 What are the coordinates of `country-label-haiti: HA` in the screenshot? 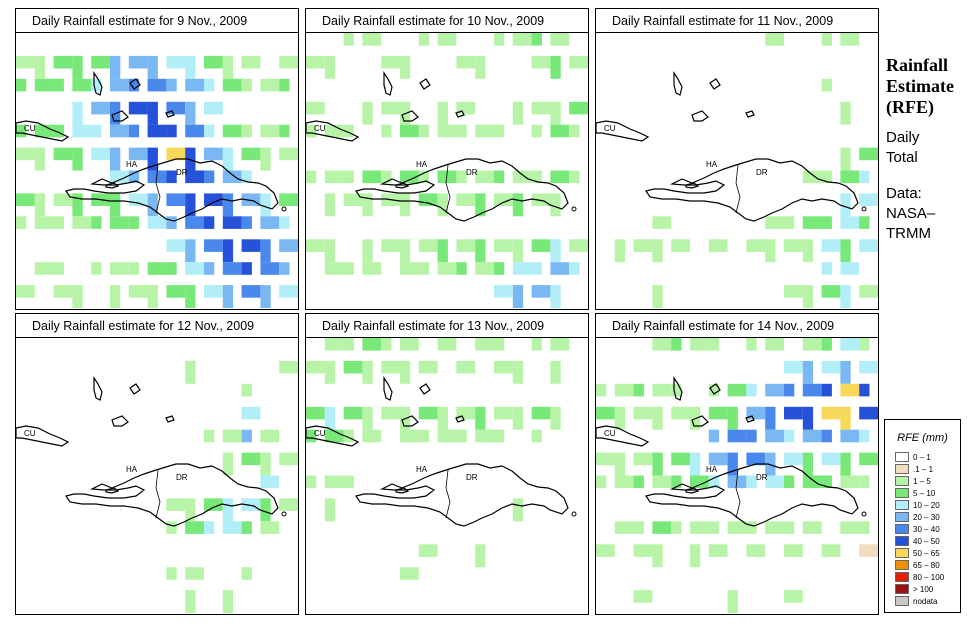 It's located at (132, 164).